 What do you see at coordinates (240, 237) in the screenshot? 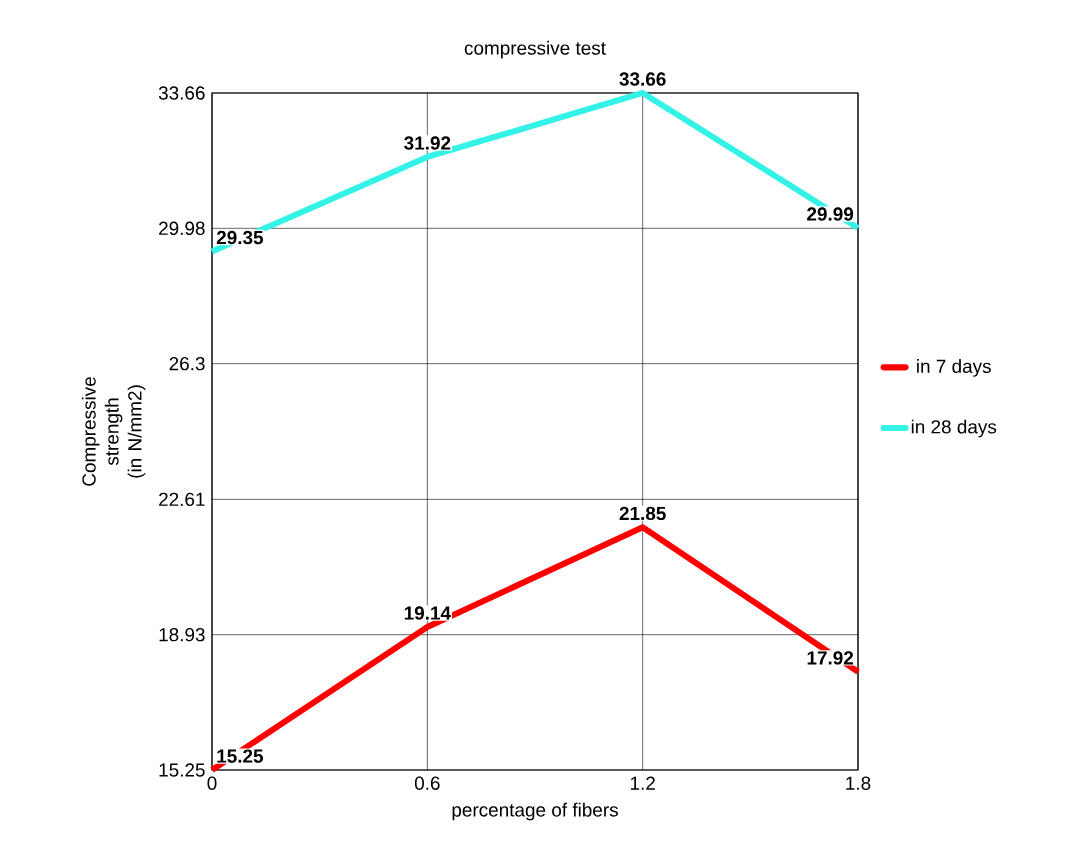
I see `data-label: 29.35` at bounding box center [240, 237].